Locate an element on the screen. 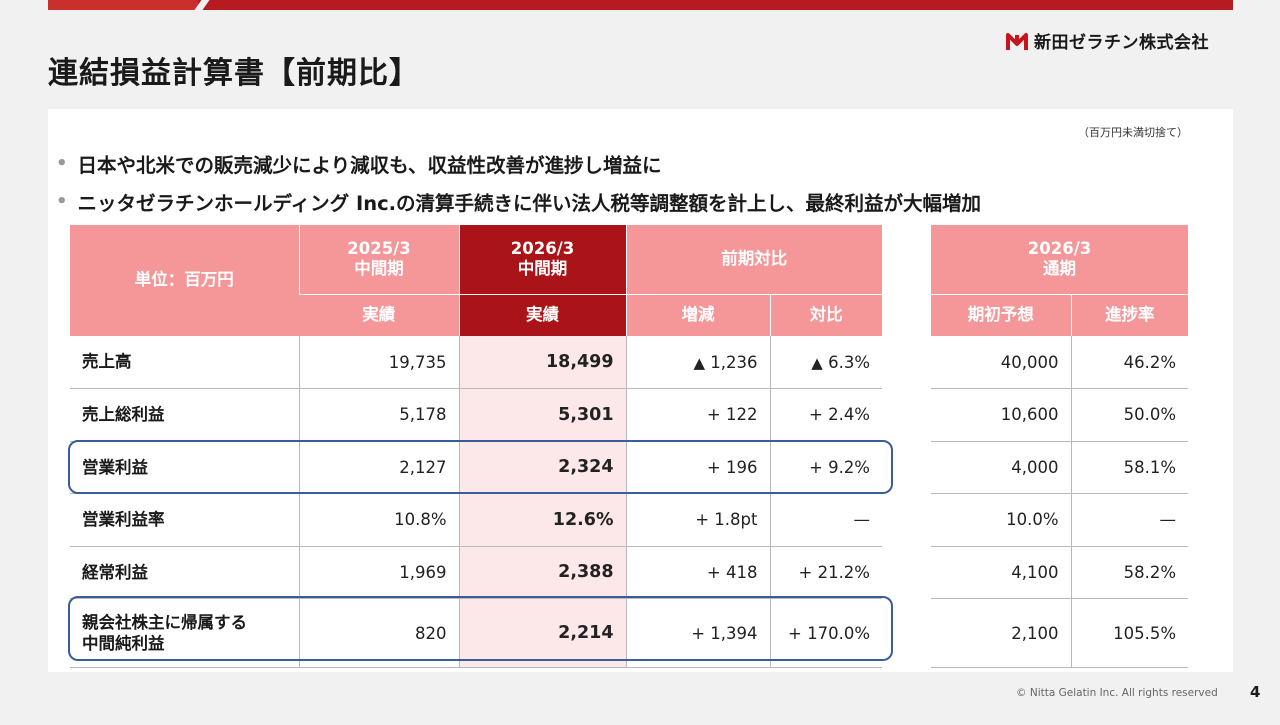  company-name: 新田ゼラチン株式会社 is located at coordinates (1121, 43).